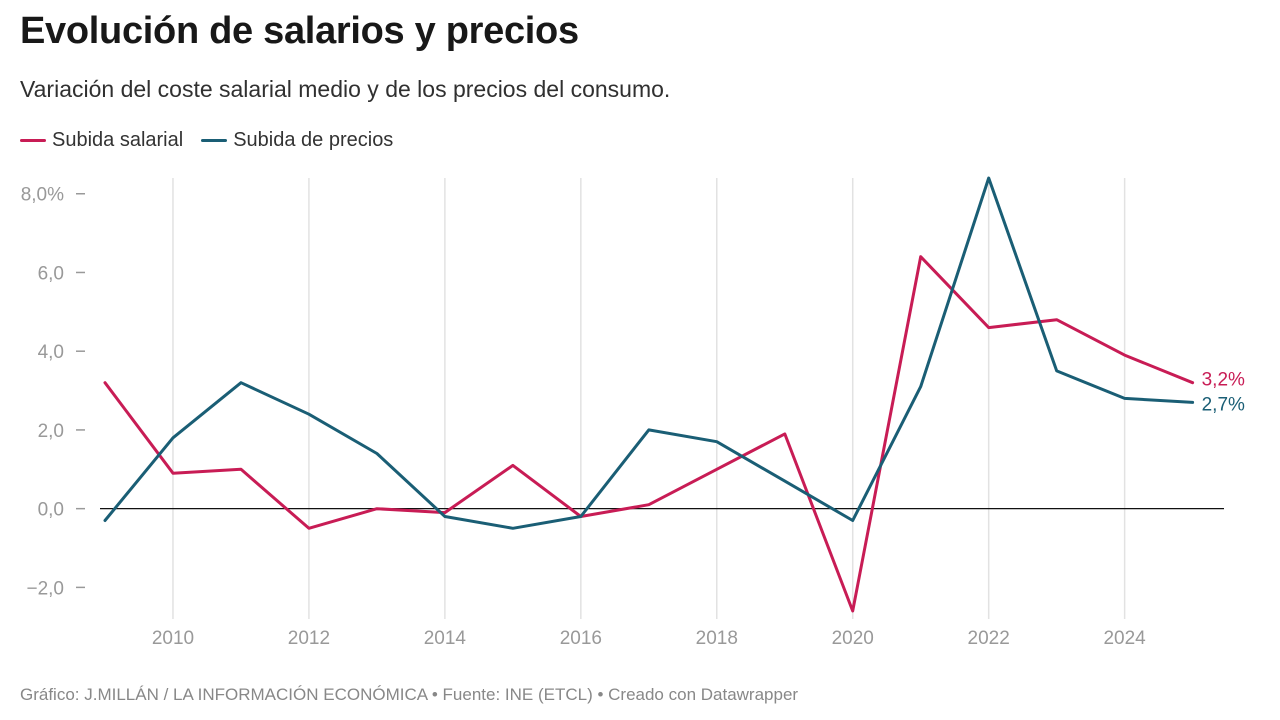 The width and height of the screenshot is (1280, 720). What do you see at coordinates (51, 352) in the screenshot?
I see `y-tick-label: 4,0` at bounding box center [51, 352].